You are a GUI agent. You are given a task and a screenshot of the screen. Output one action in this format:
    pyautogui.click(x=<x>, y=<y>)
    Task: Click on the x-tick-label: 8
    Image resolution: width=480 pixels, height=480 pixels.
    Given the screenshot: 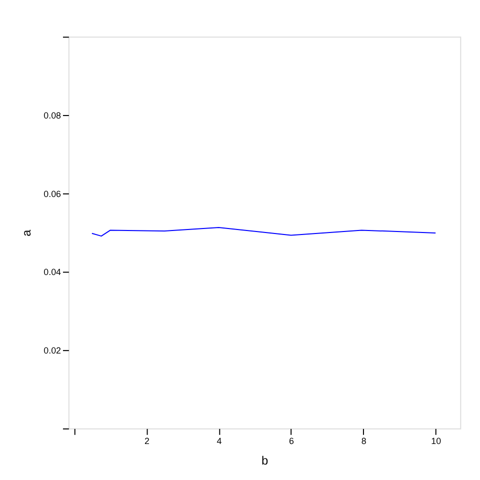 What is the action you would take?
    pyautogui.click(x=363, y=441)
    